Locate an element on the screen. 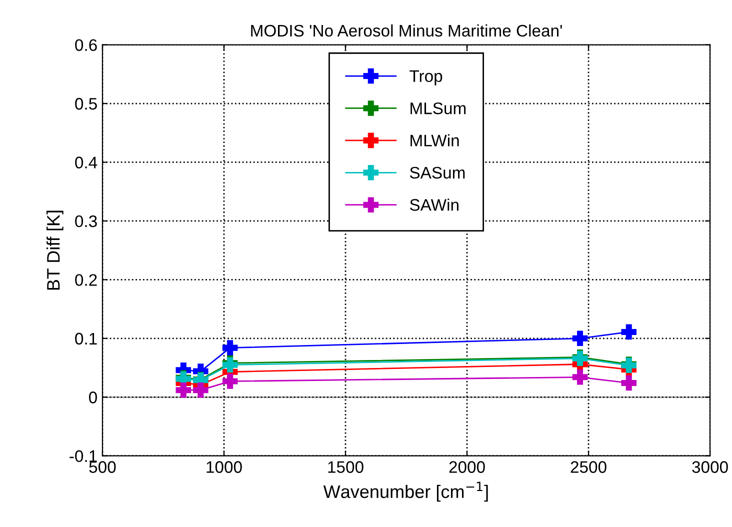 This screenshot has width=732, height=527. x-tick-label: 2500 is located at coordinates (588, 467).